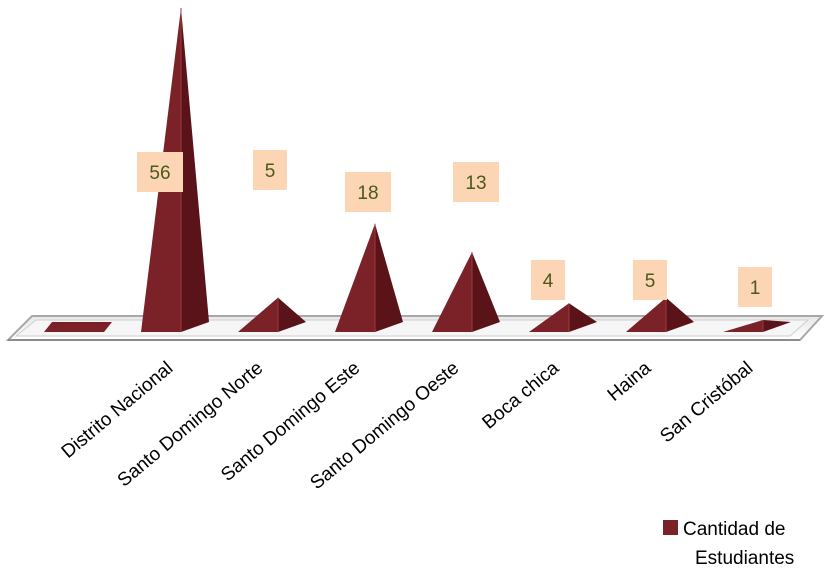  What do you see at coordinates (680, 314) in the screenshot?
I see `bar-haina-right-face` at bounding box center [680, 314].